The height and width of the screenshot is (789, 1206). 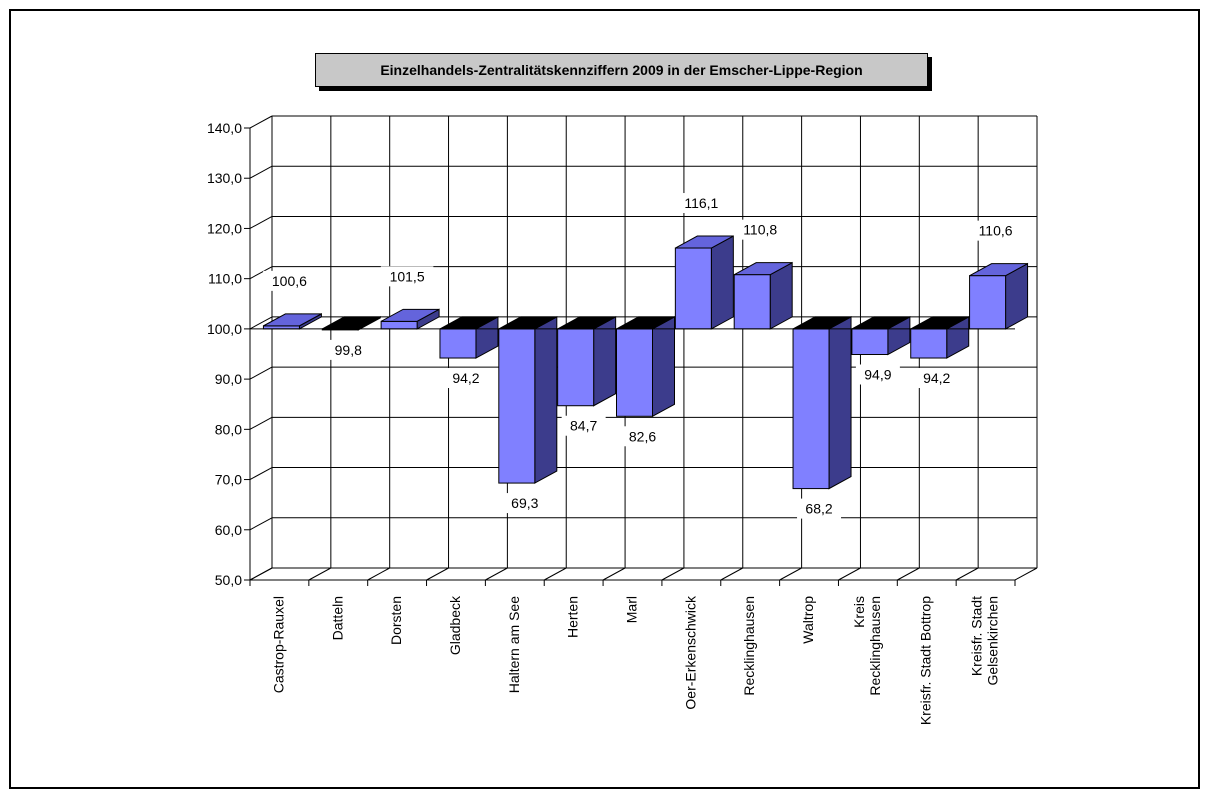 What do you see at coordinates (228, 580) in the screenshot?
I see `y-tick-label: 50,0` at bounding box center [228, 580].